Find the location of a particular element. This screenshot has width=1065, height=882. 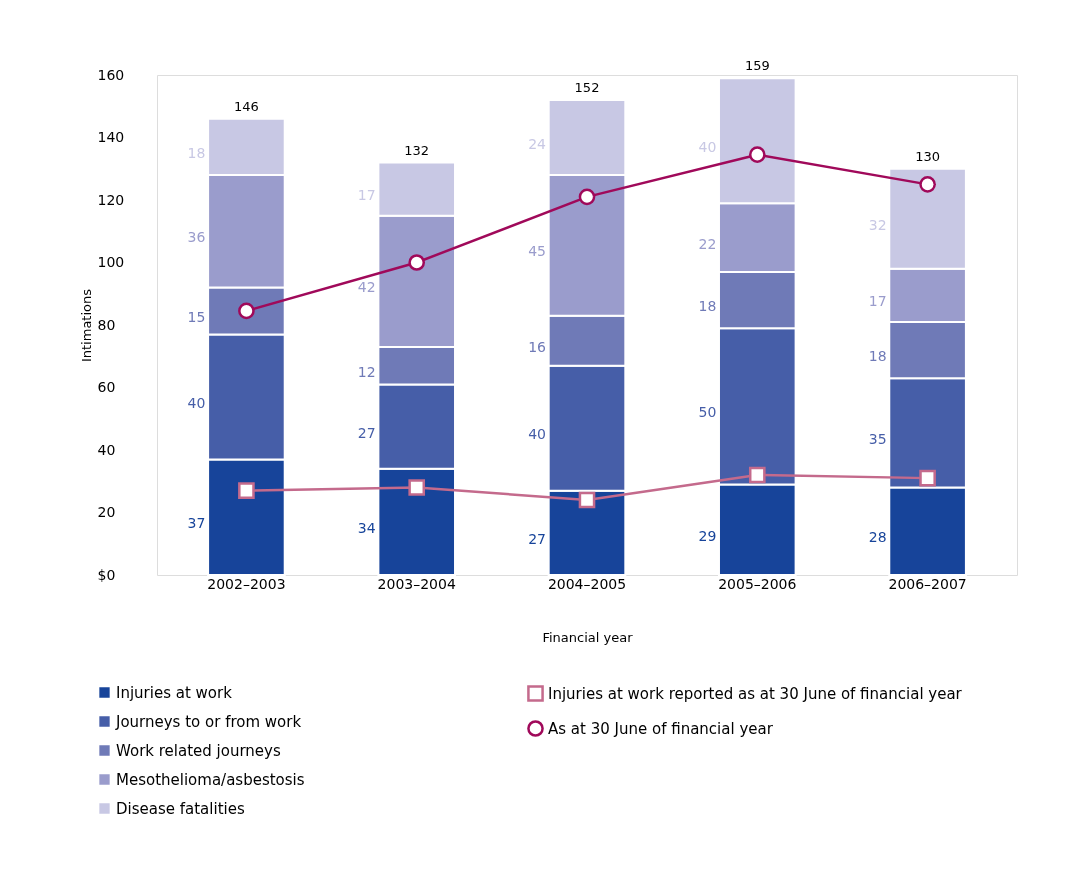

data-label: 50 is located at coordinates (707, 412).